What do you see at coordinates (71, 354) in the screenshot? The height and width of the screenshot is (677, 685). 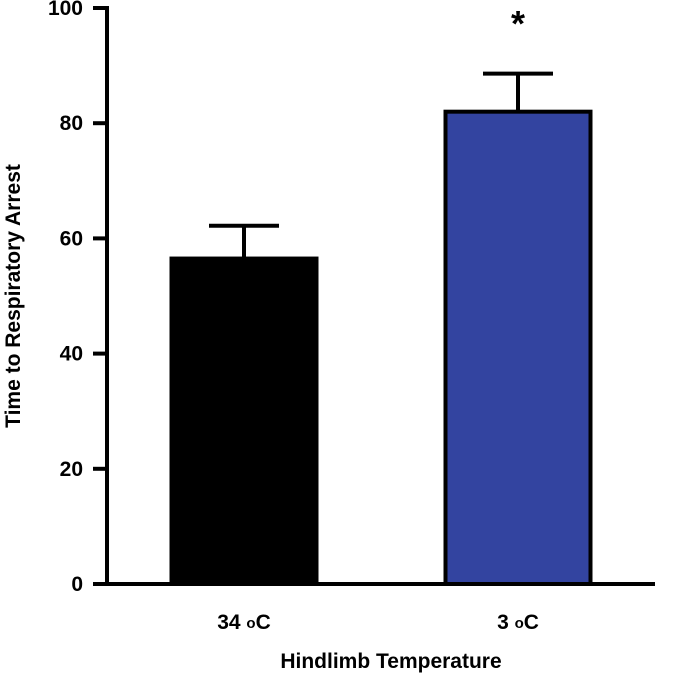 I see `y-tick-label: 40` at bounding box center [71, 354].